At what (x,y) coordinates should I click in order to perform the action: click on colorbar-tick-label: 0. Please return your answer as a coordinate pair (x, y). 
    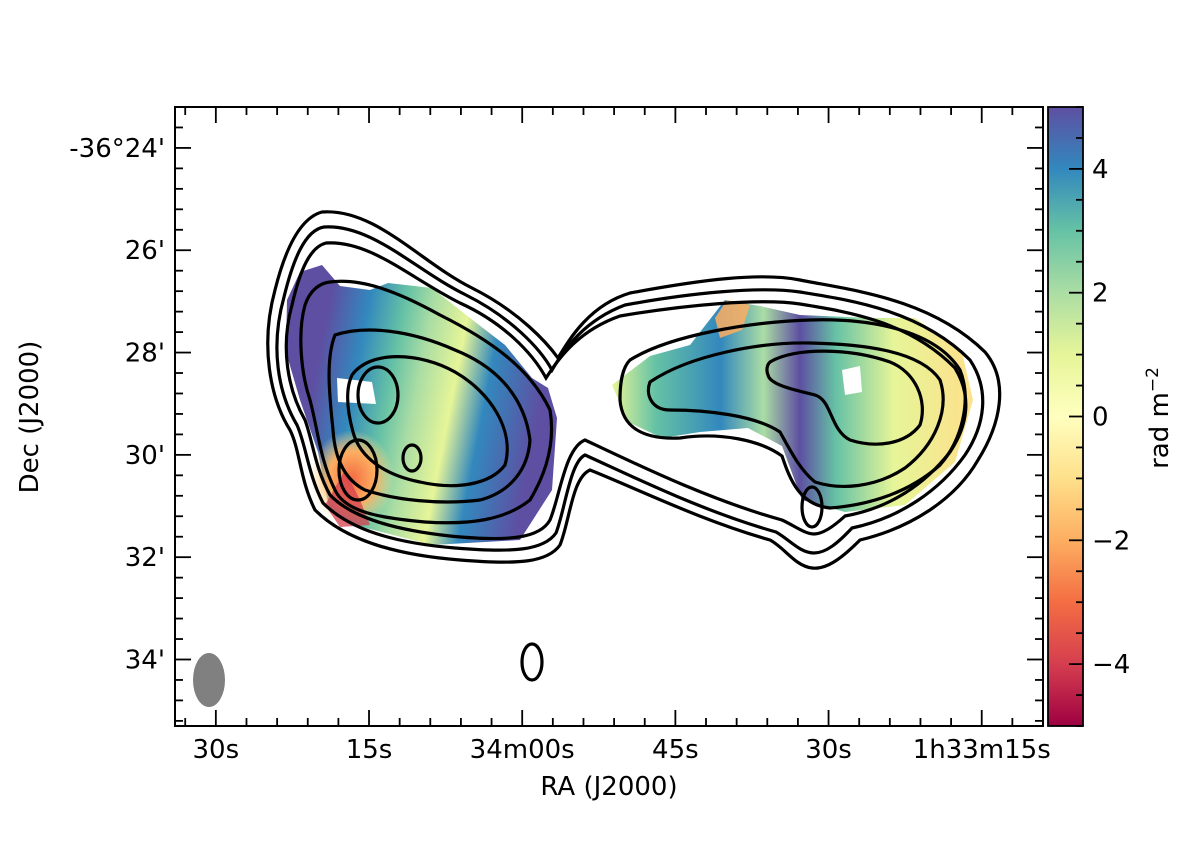
    Looking at the image, I should click on (1100, 418).